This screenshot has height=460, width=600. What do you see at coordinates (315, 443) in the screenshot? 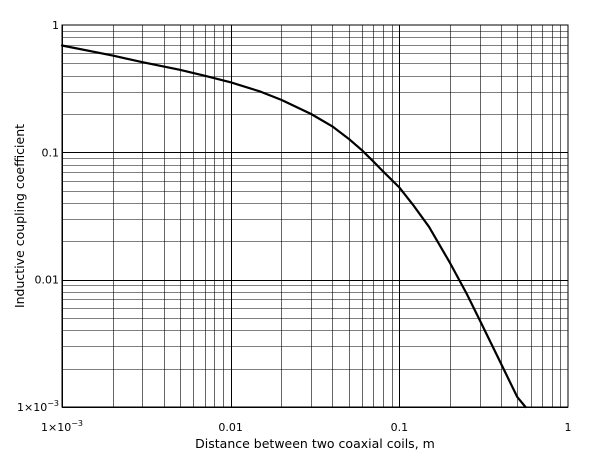
I see `x-axis-label: Distance between two coaxial coils, m` at bounding box center [315, 443].